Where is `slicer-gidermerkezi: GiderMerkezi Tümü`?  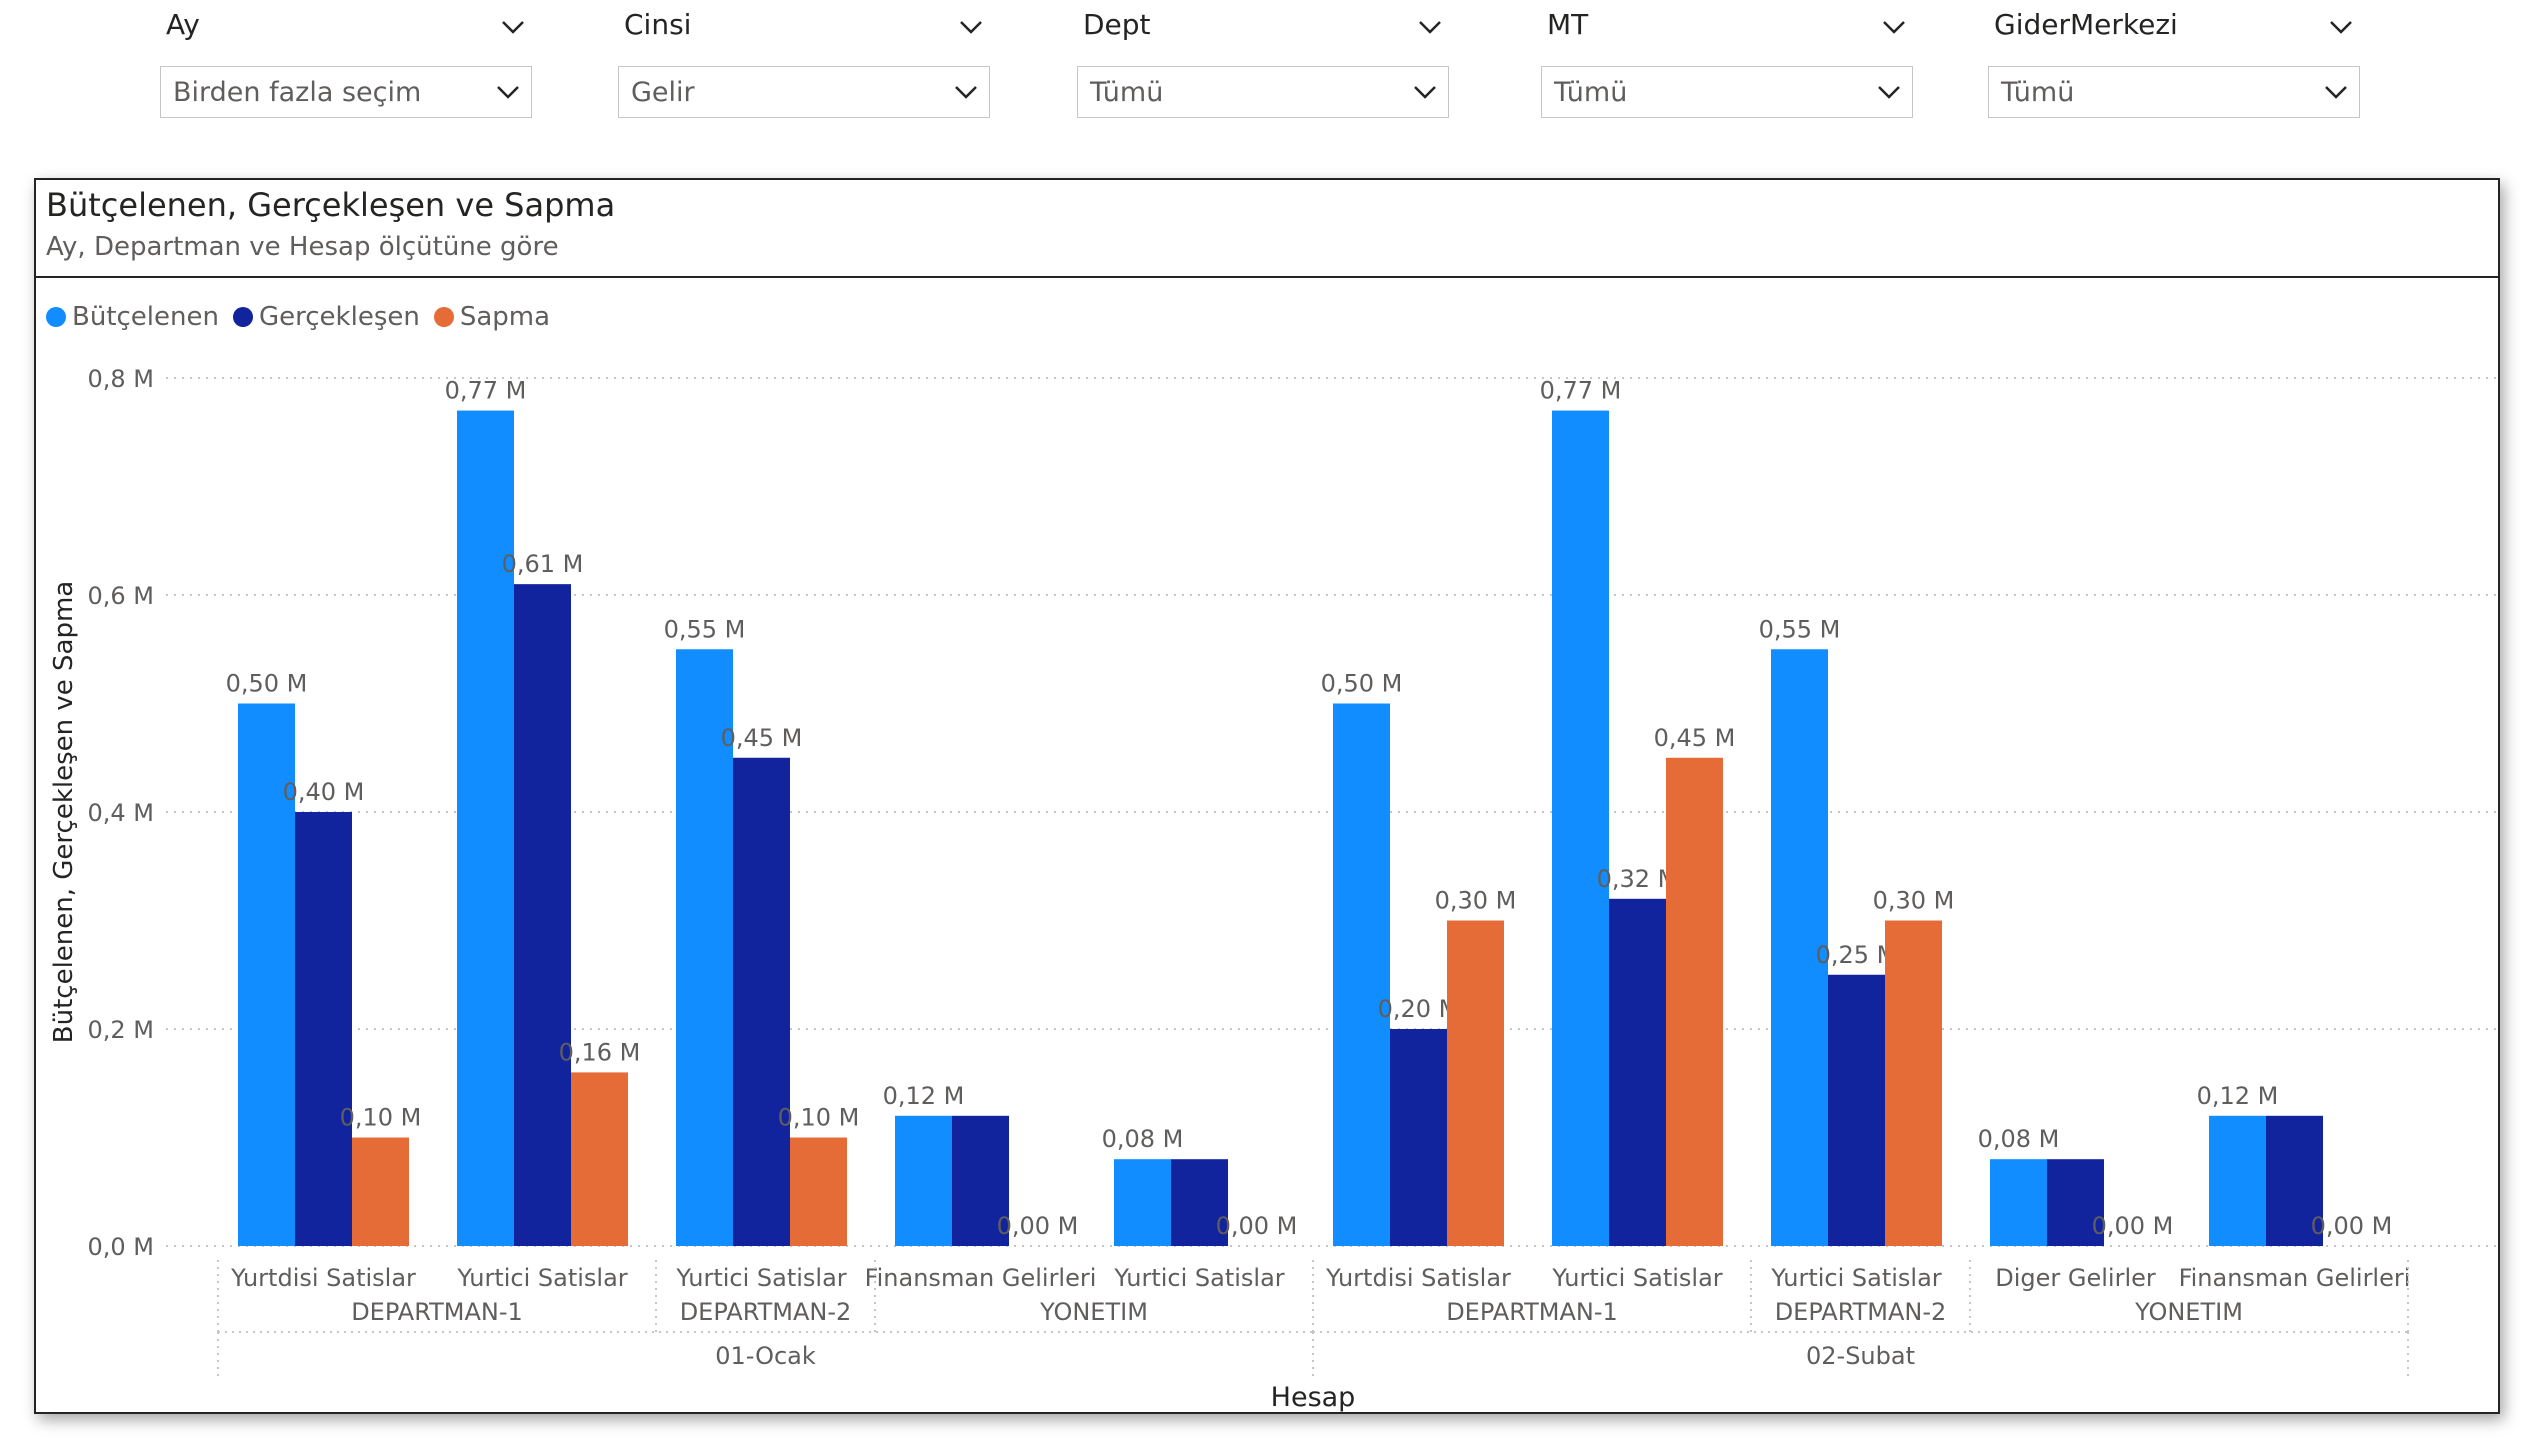
slicer-gidermerkezi: GiderMerkezi Tümü is located at coordinates (2178, 65).